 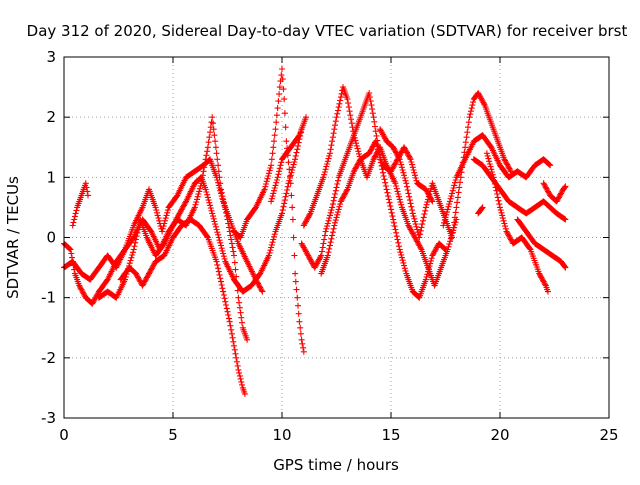 What do you see at coordinates (48, 418) in the screenshot?
I see `y-tick-label: -3` at bounding box center [48, 418].